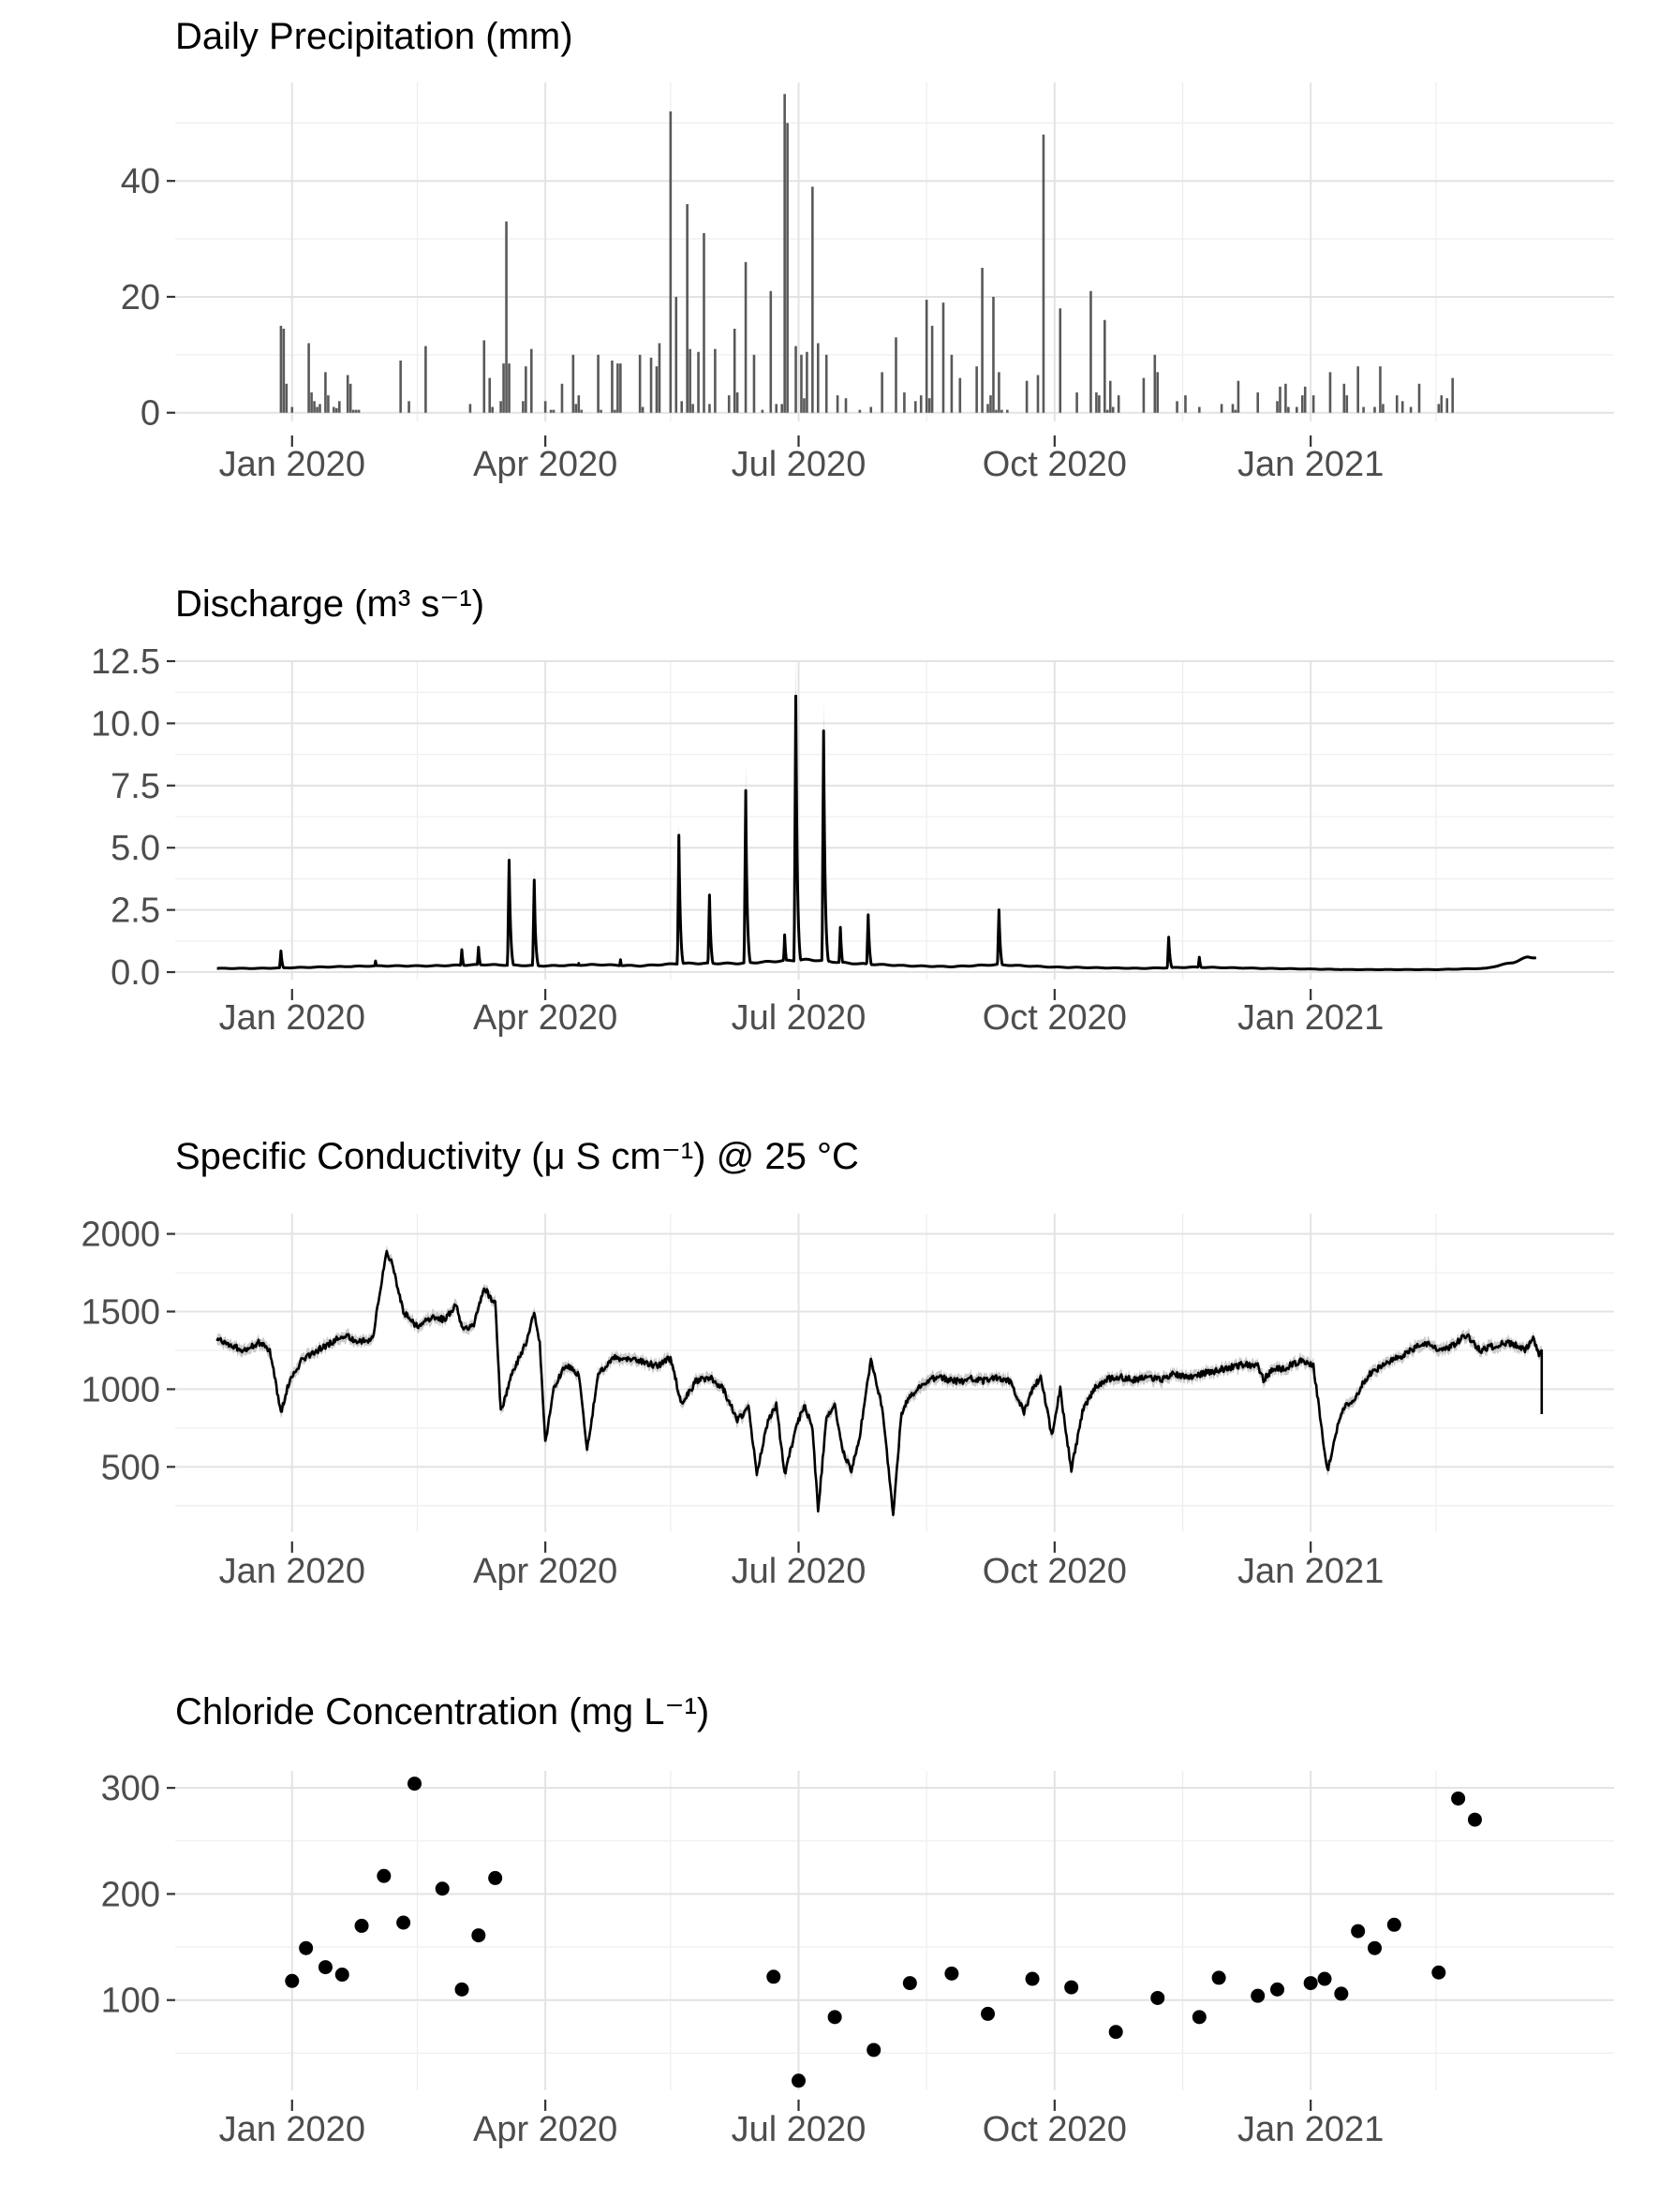 Image resolution: width=1659 pixels, height=2212 pixels. What do you see at coordinates (517, 1156) in the screenshot?
I see `panel-title: Specific Conductivity (μ S cm⁻¹) @ 25 °C` at bounding box center [517, 1156].